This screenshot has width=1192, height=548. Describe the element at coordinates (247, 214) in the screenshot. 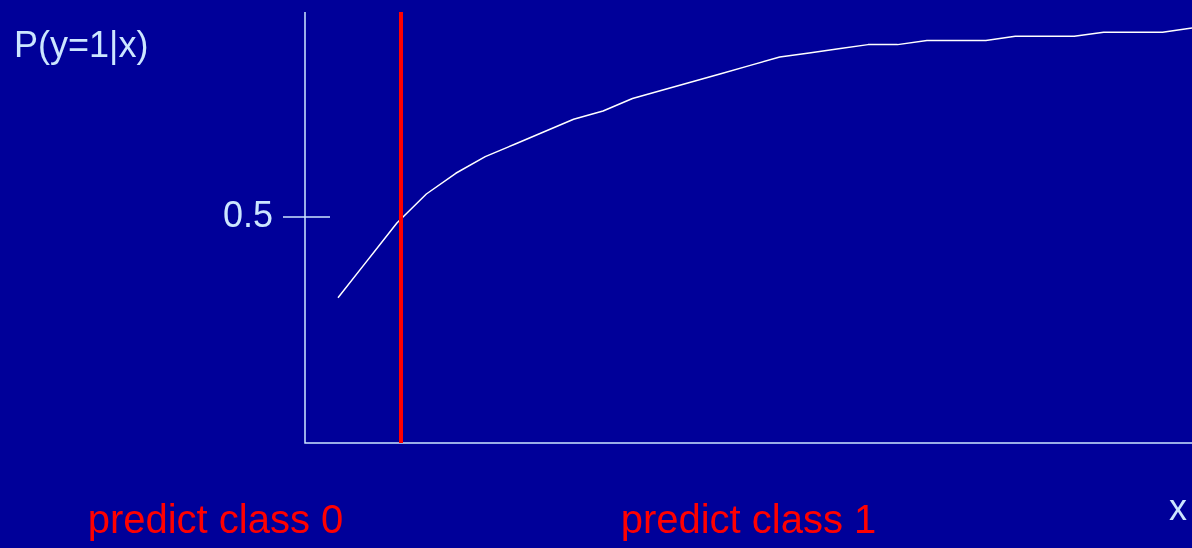

I see `text: 0.5` at that location.